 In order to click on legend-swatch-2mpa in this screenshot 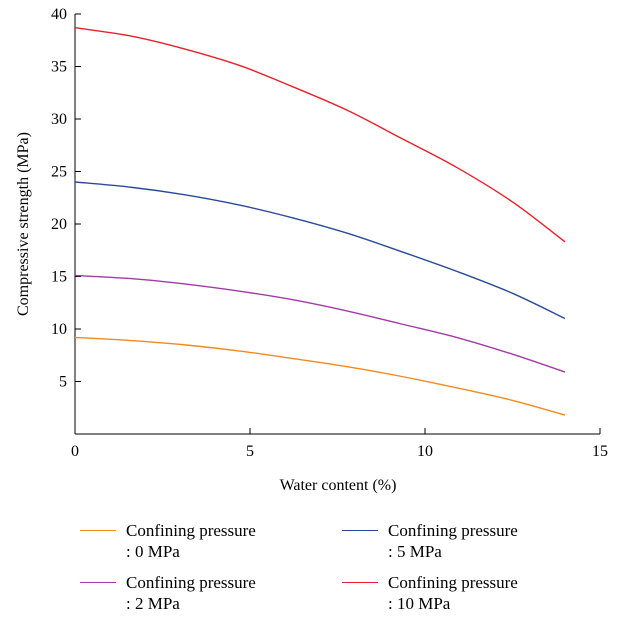, I will do `click(98, 582)`.